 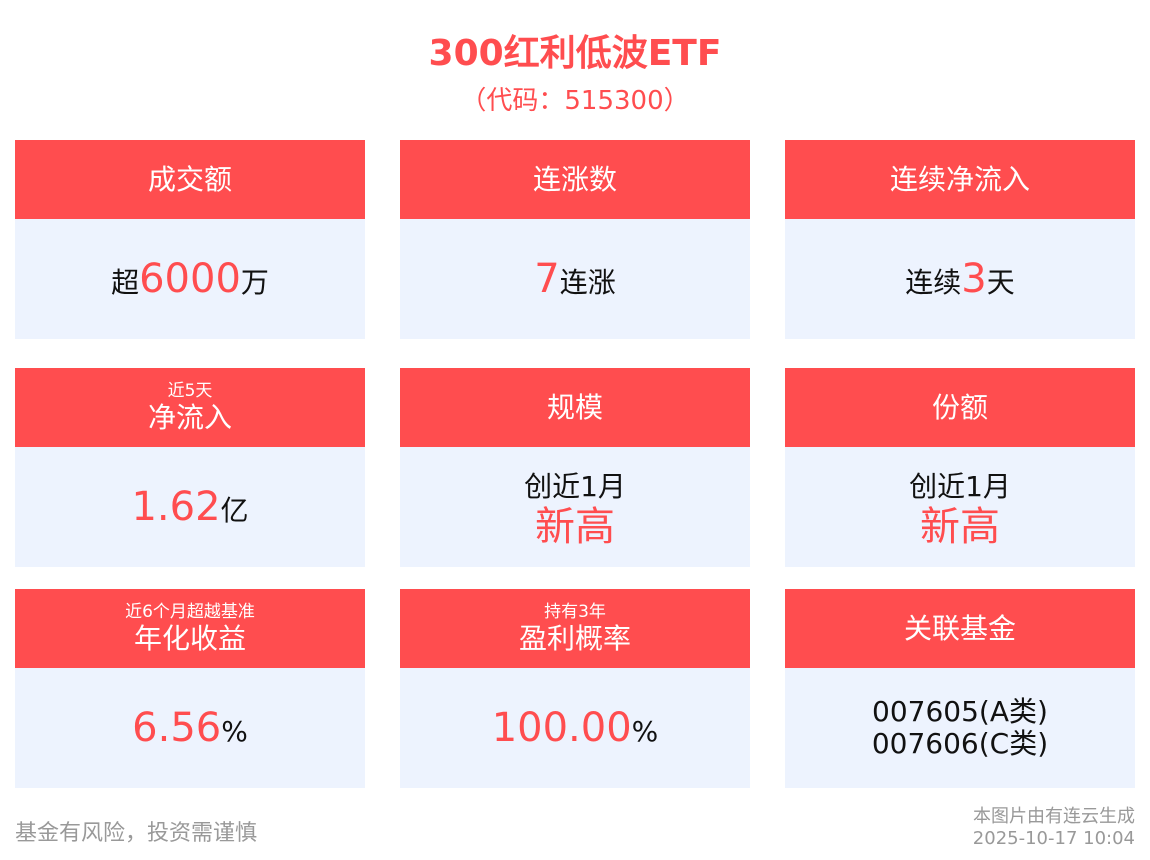 I want to click on card-body: 1.62亿, so click(x=190, y=507).